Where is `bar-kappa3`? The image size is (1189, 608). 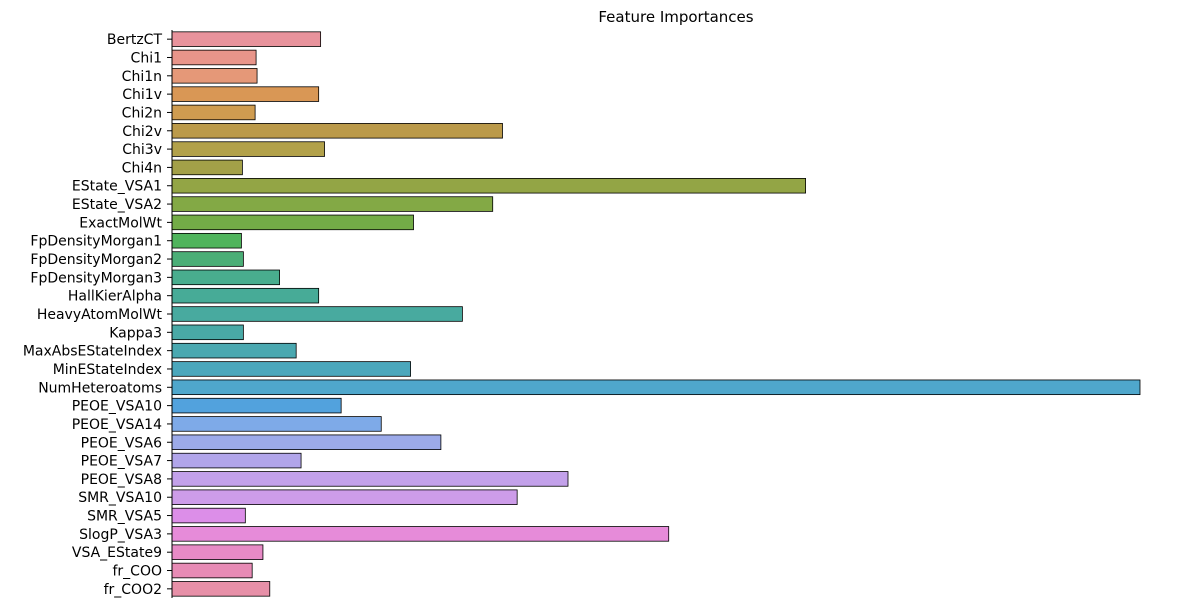
bar-kappa3 is located at coordinates (207, 332).